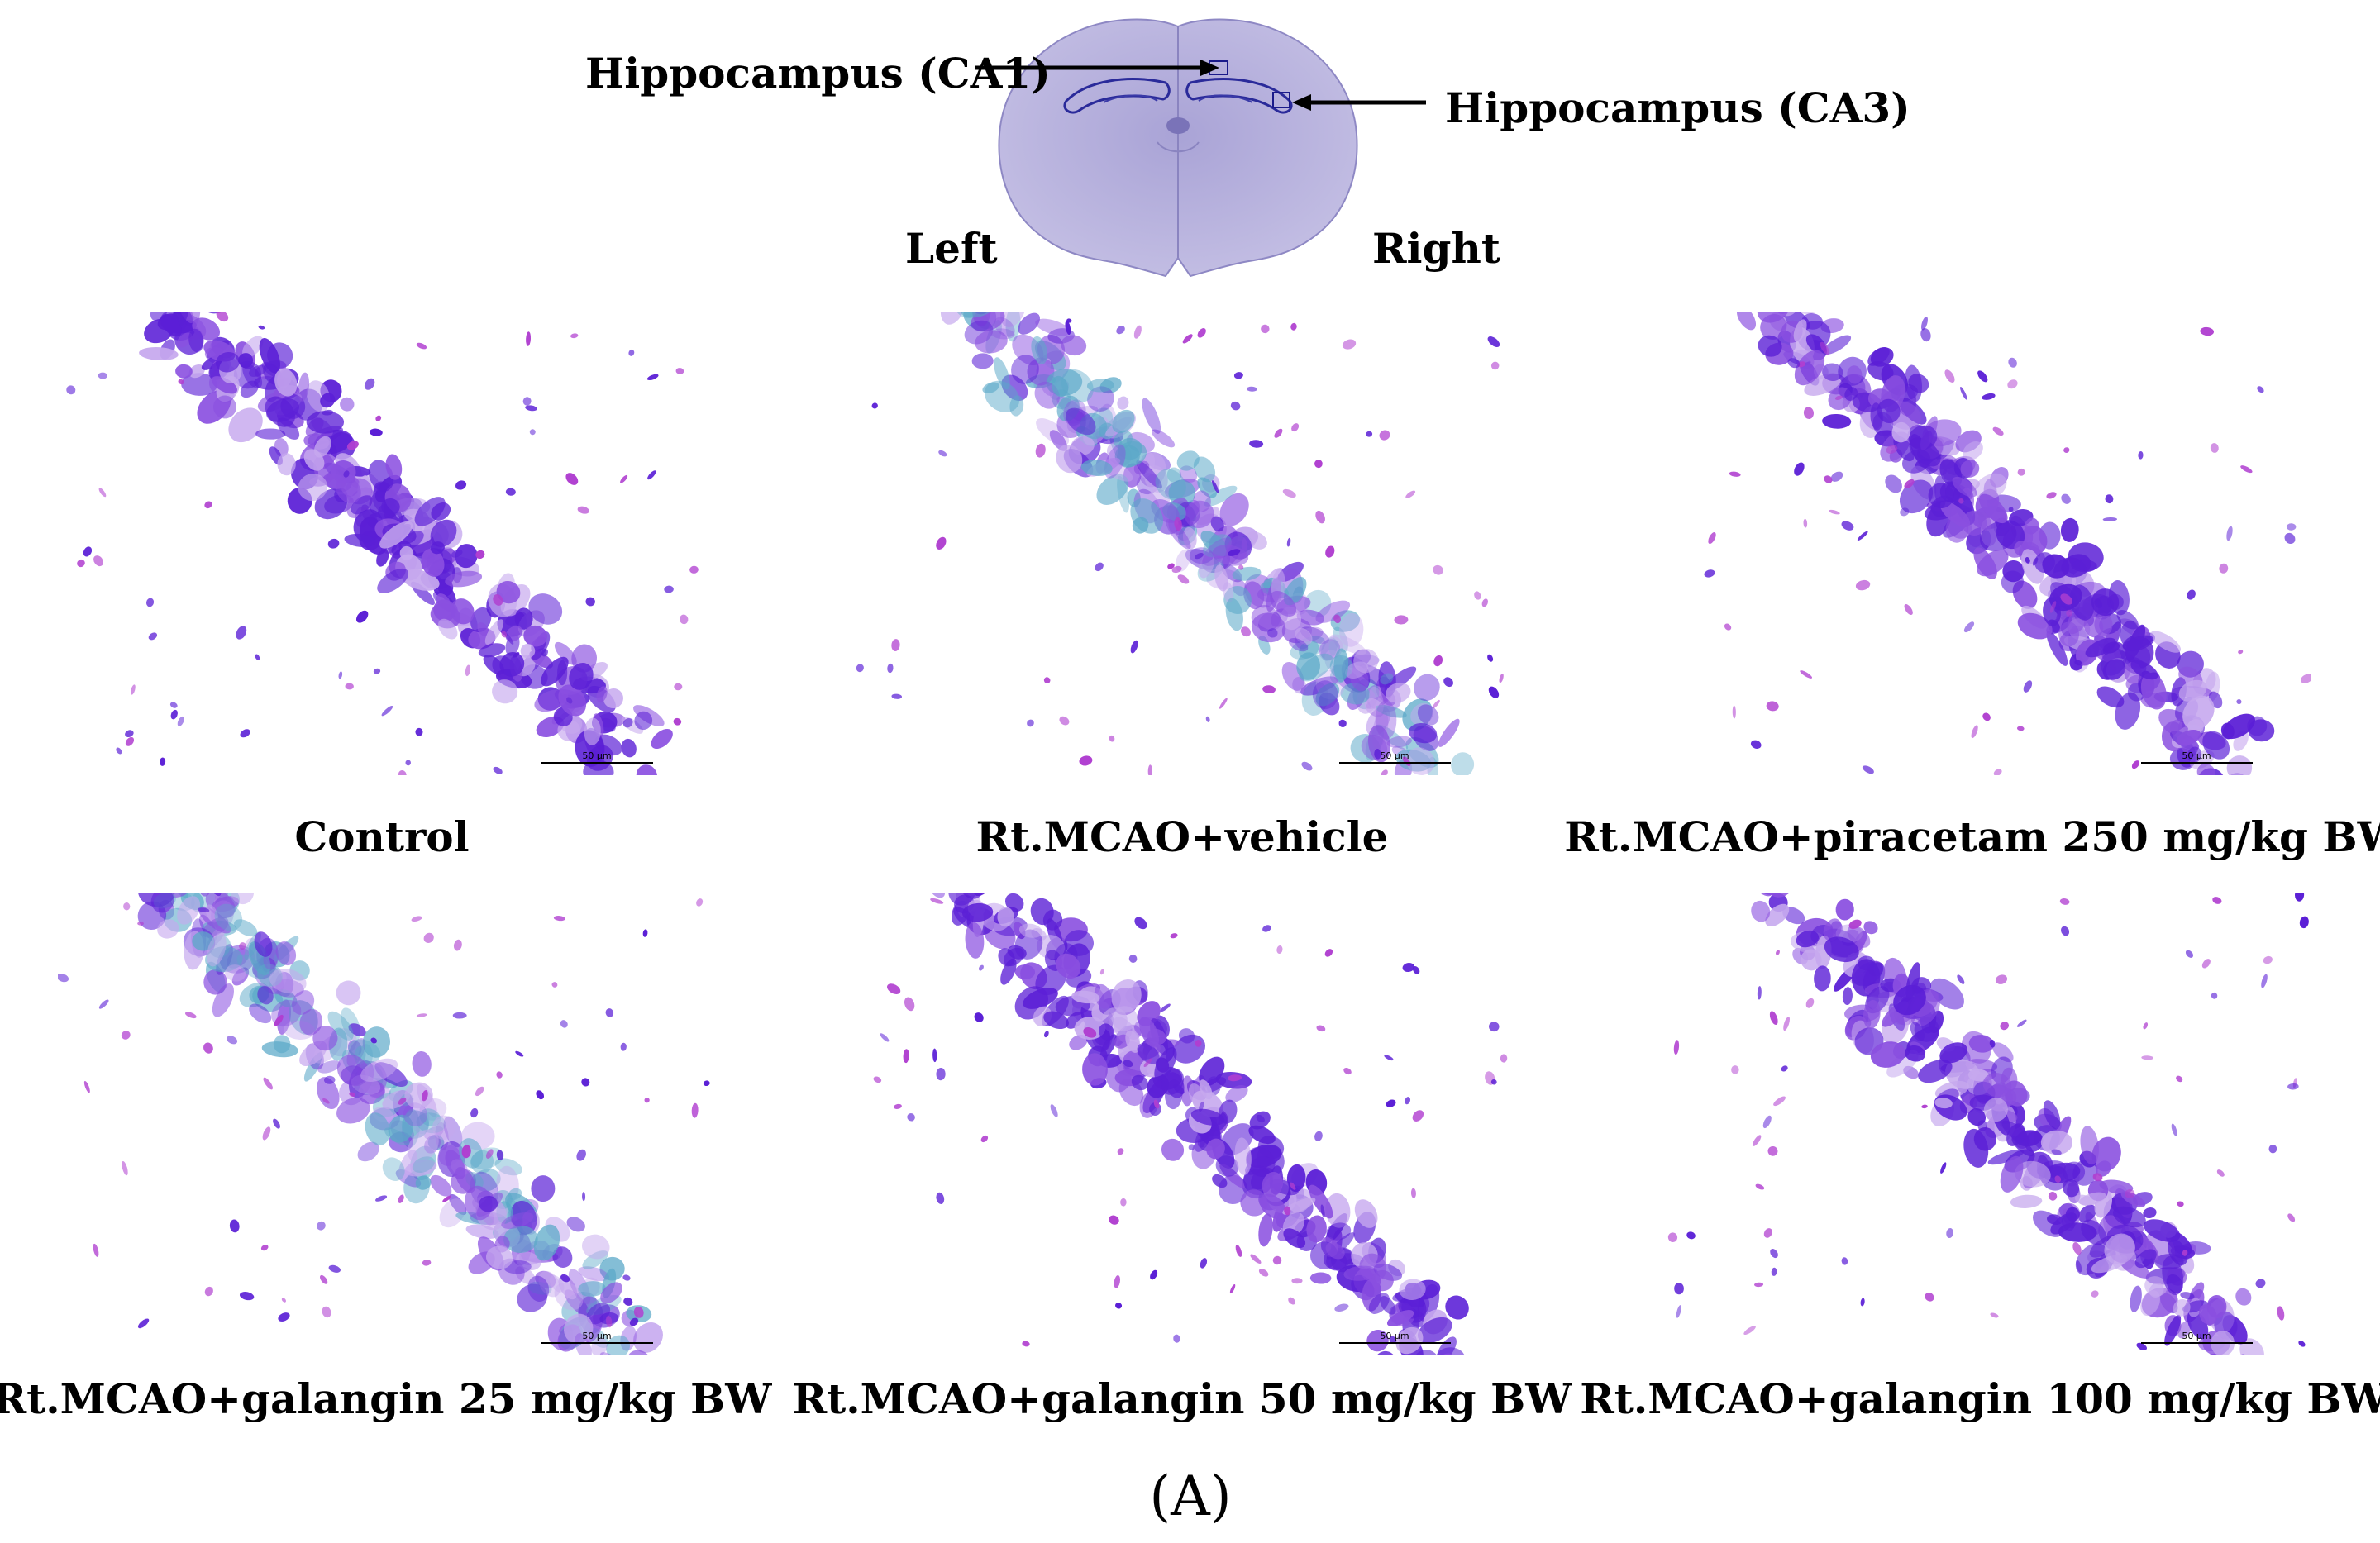 This screenshot has height=1543, width=2380. What do you see at coordinates (1972, 836) in the screenshot?
I see `caption-piracetam: Rt.MCAO+piracetam 250 mg/kg BW` at bounding box center [1972, 836].